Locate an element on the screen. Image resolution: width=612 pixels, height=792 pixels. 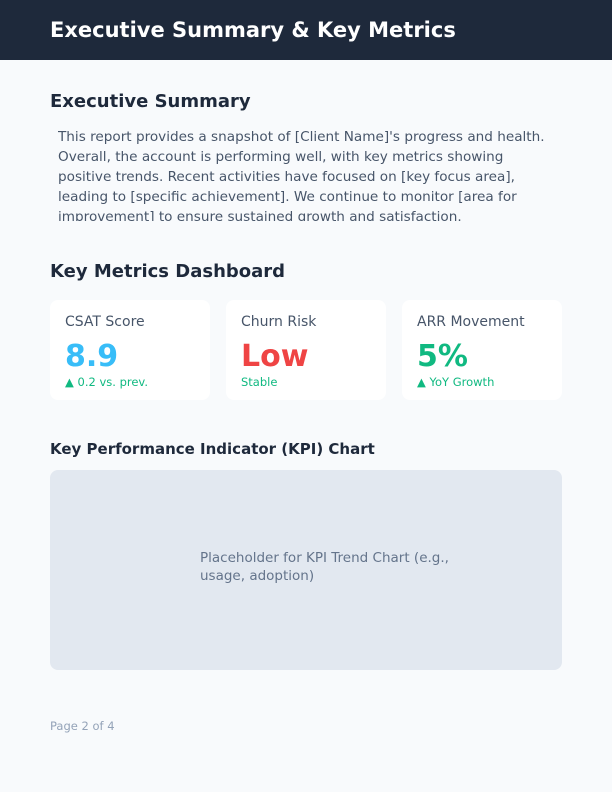
metric-card-churn: Churn Risk Low Stable is located at coordinates (306, 350).